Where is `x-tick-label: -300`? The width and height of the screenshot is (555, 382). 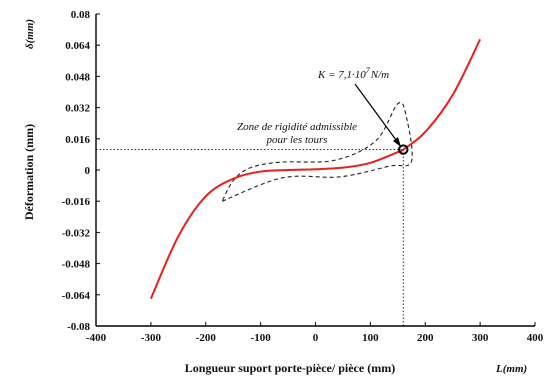
x-tick-label: -300 is located at coordinates (151, 338).